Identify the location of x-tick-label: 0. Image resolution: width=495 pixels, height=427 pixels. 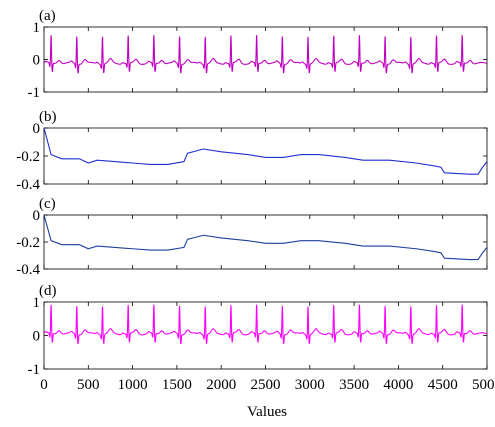
(44, 385).